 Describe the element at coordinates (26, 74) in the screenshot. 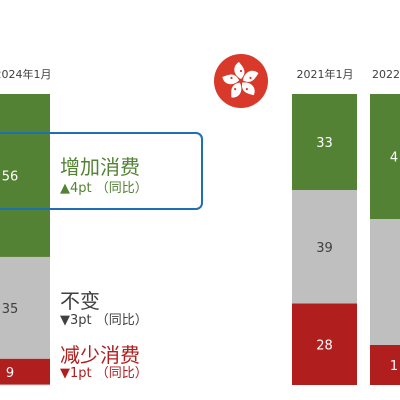

I see `category-label-0: 2024年1月` at that location.